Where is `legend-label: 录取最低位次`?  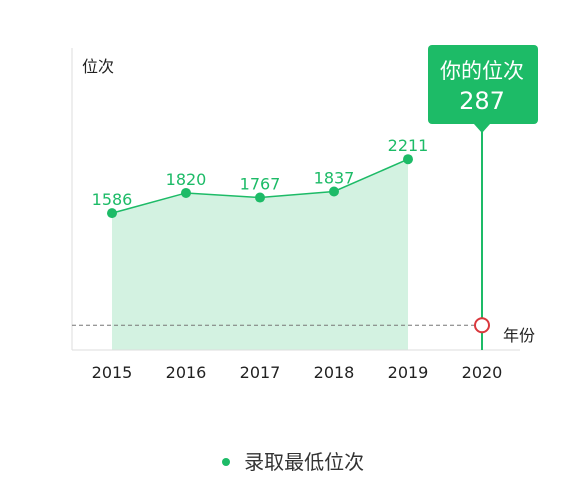
legend-label: 录取最低位次 is located at coordinates (304, 462).